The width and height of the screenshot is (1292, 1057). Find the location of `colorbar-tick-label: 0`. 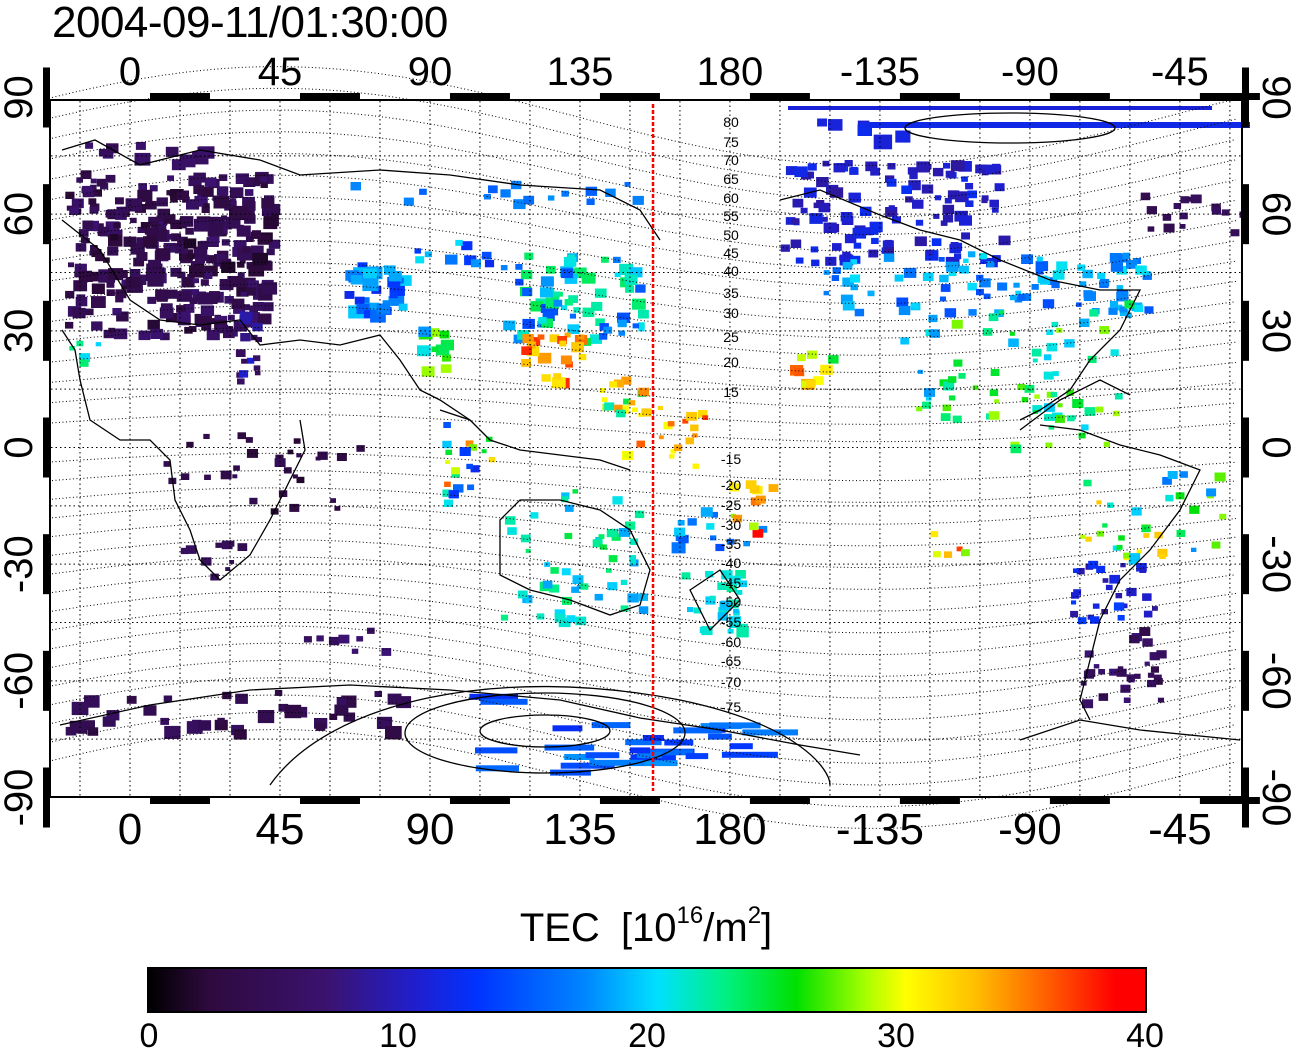

colorbar-tick-label: 0 is located at coordinates (149, 1036).